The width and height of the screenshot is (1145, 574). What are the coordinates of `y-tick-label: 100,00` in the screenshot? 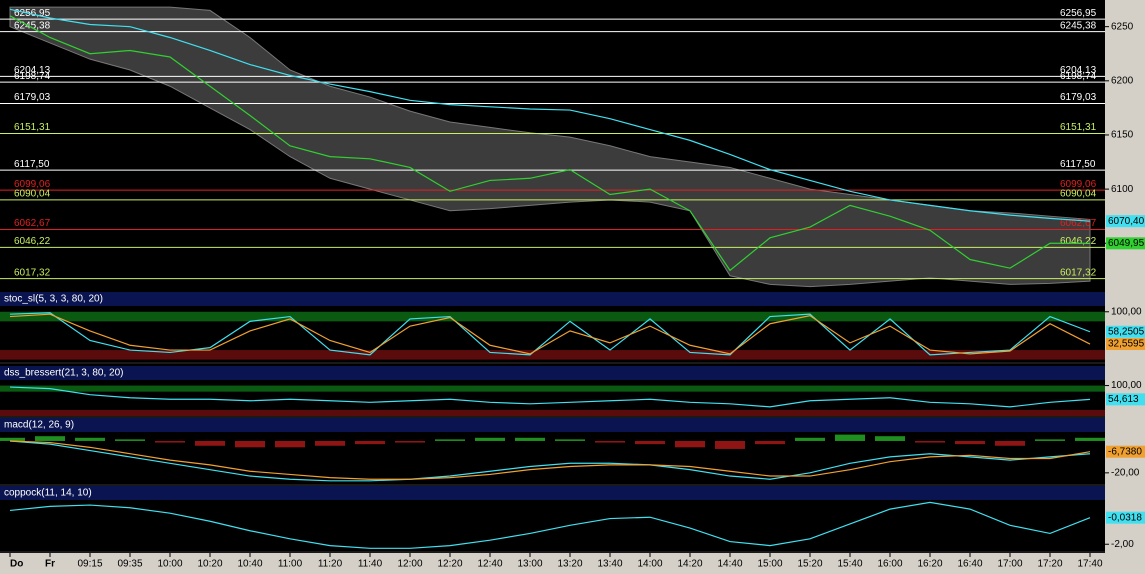 It's located at (1126, 385).